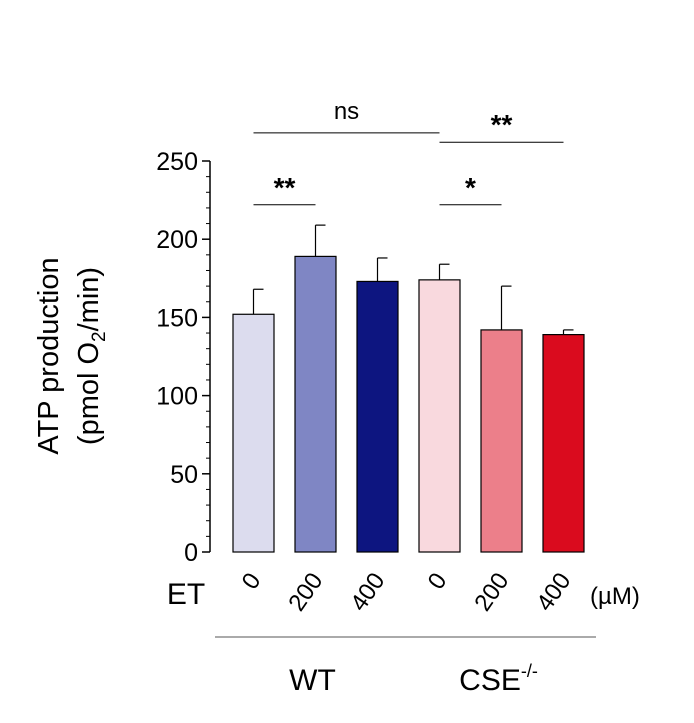  What do you see at coordinates (498, 679) in the screenshot?
I see `group-label-1: CSE-/-` at bounding box center [498, 679].